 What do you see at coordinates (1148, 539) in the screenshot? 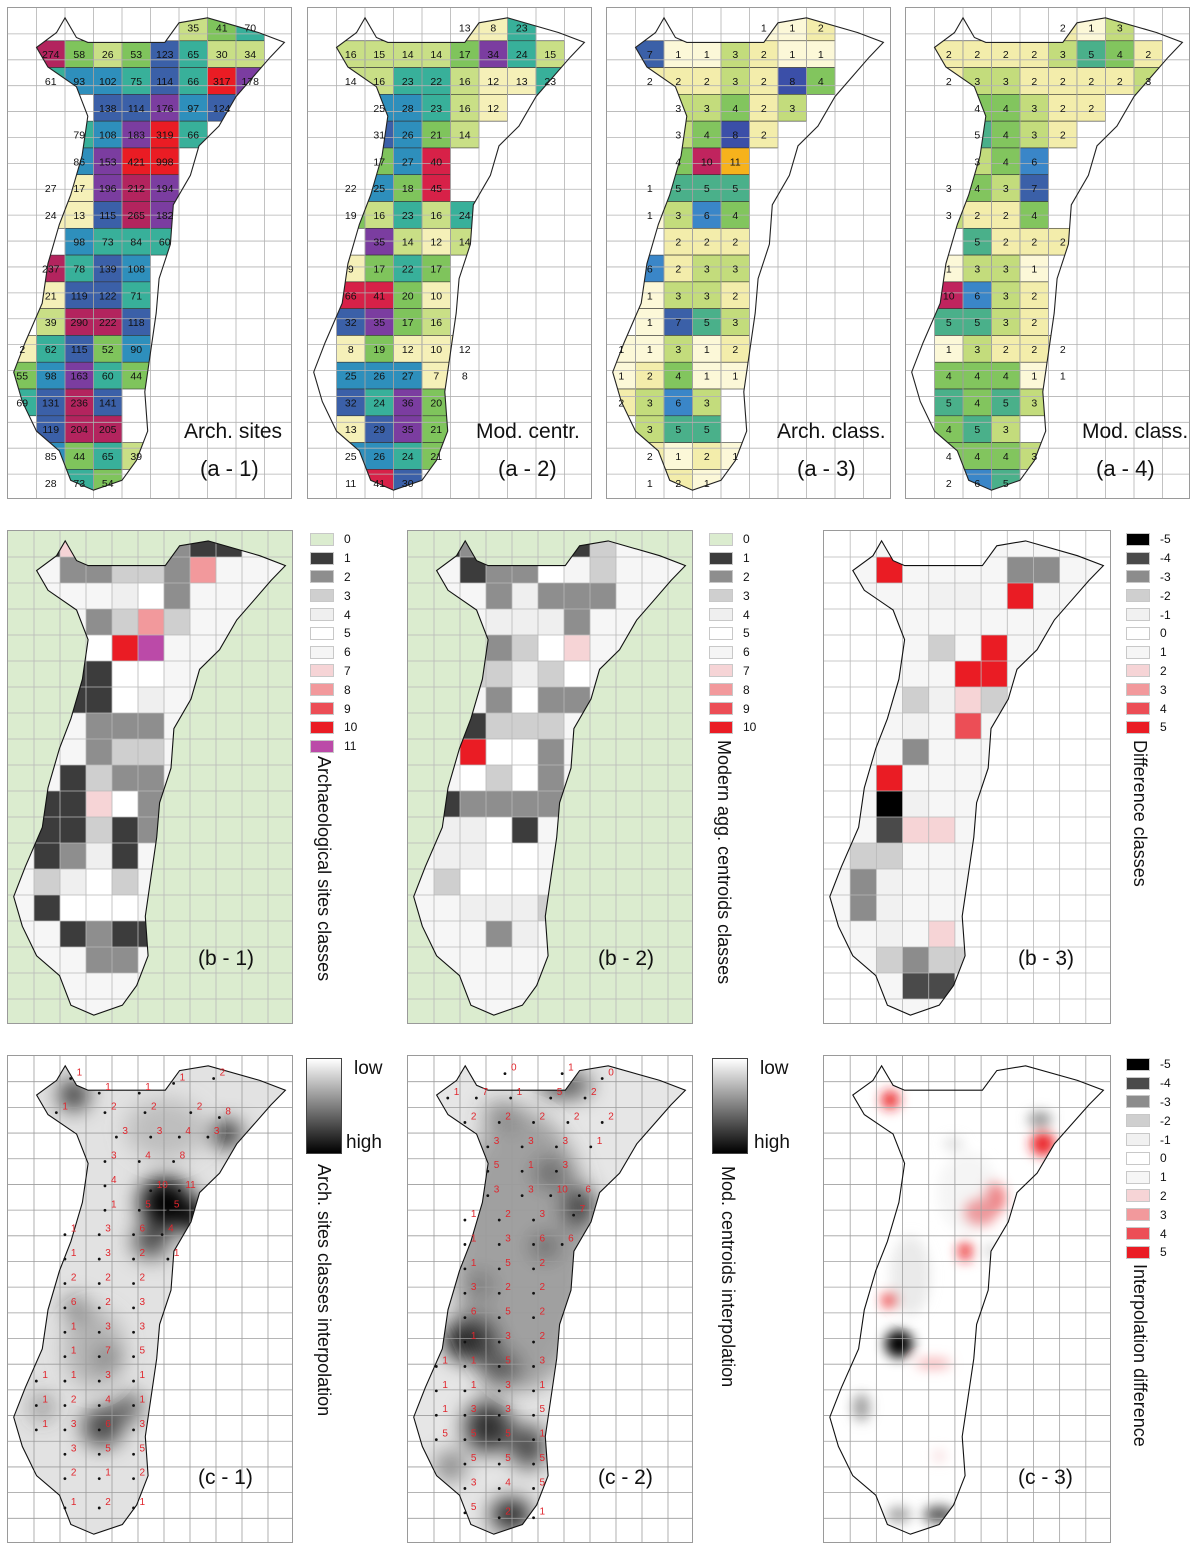
I see `legend-item: -5` at bounding box center [1148, 539].